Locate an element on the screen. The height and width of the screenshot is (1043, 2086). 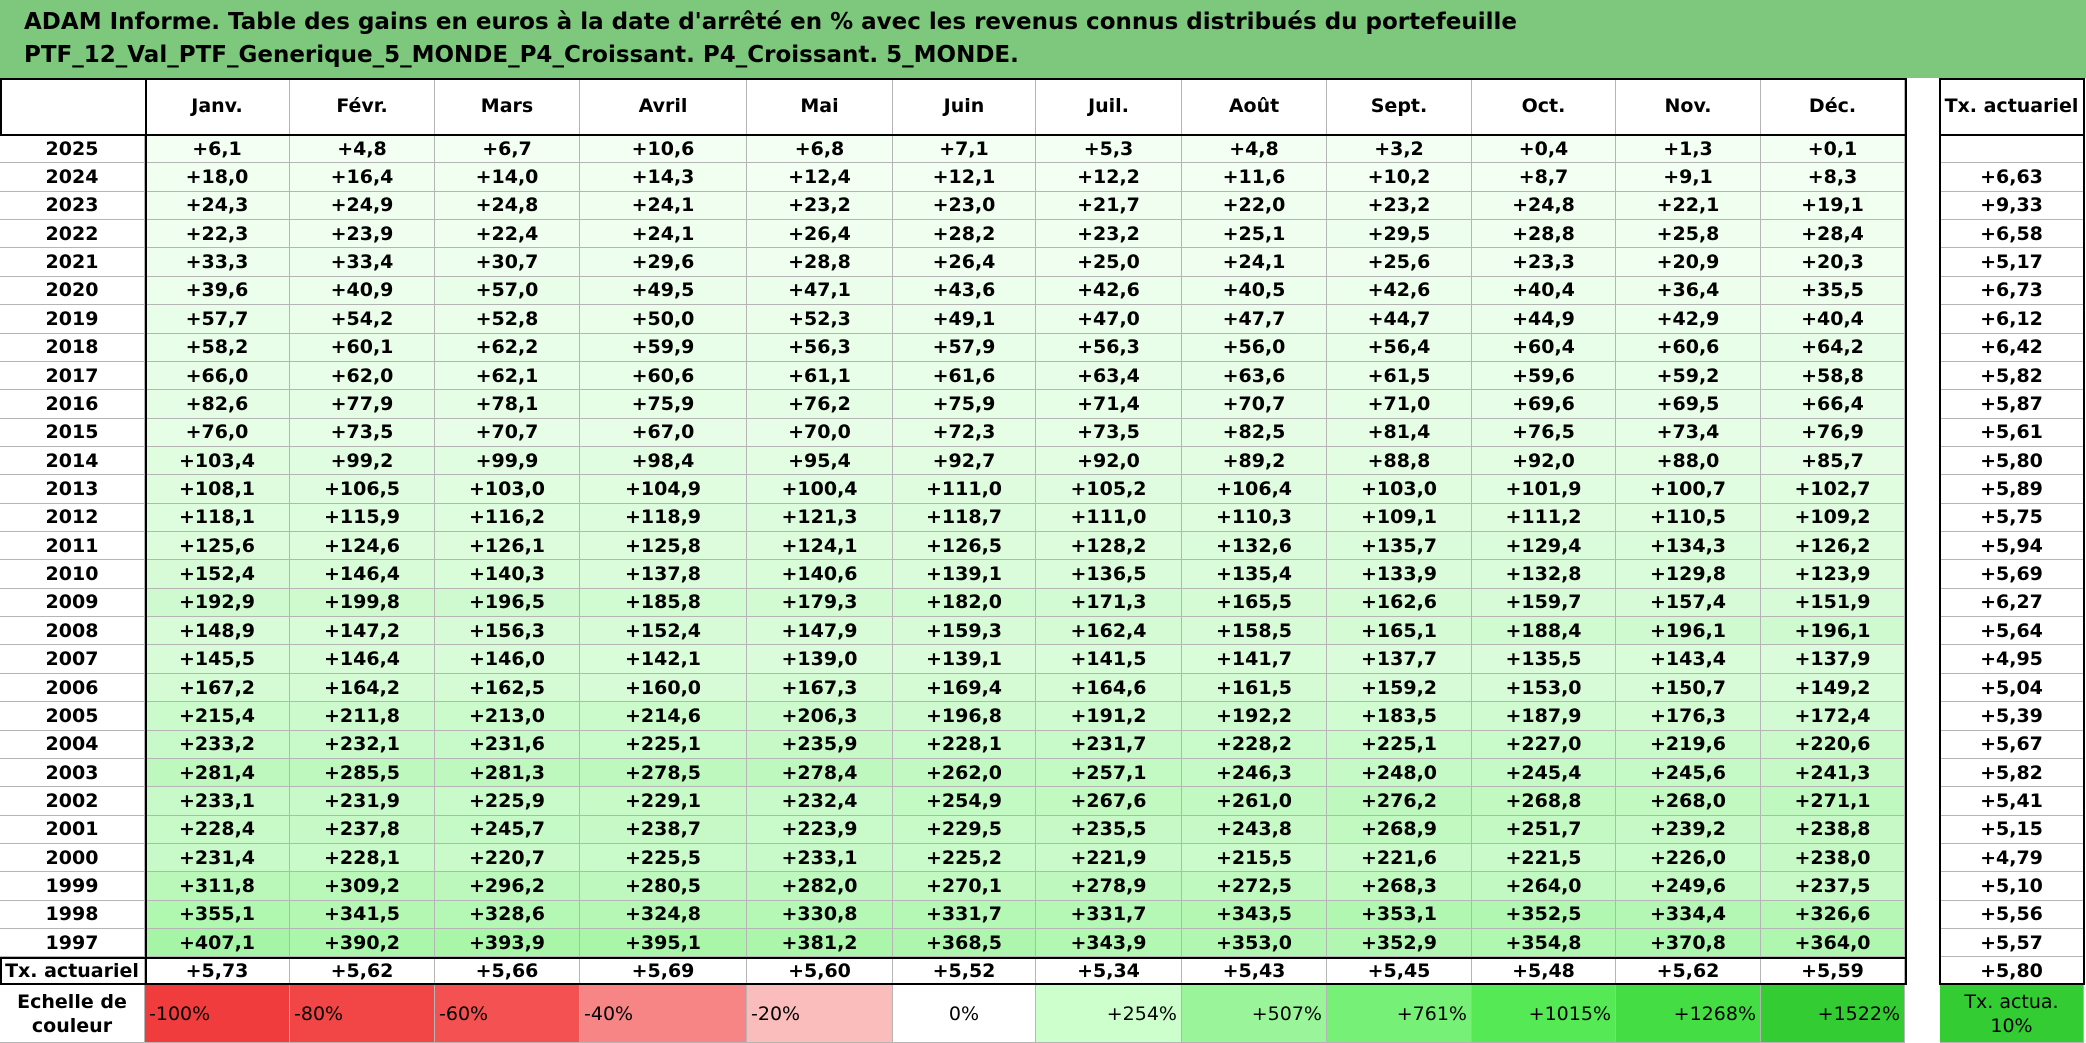
value-cell: +108,1 is located at coordinates (217, 489).